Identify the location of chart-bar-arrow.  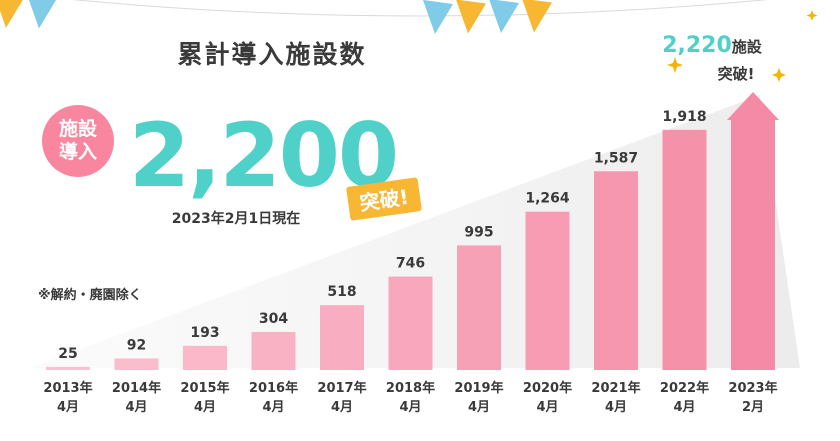
(753, 231).